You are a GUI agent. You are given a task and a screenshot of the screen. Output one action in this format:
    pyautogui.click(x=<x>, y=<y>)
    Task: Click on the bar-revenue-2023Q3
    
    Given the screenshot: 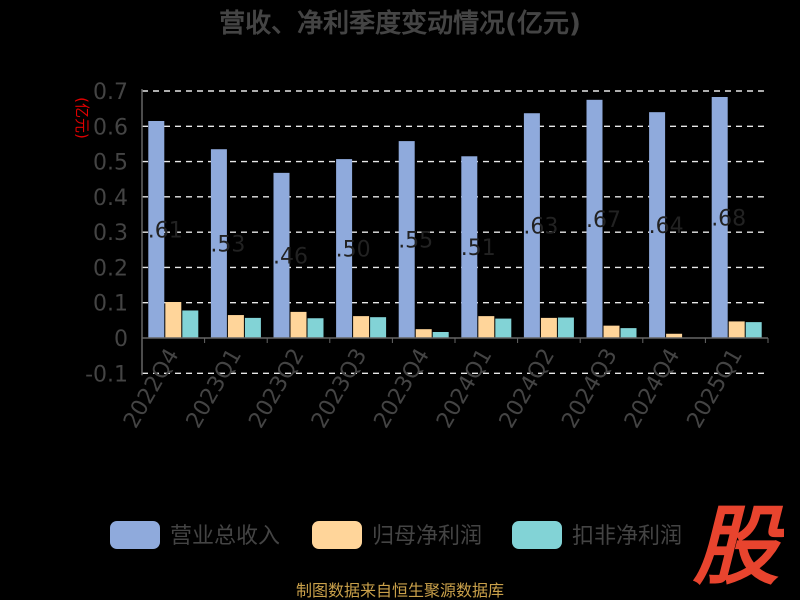 What is the action you would take?
    pyautogui.click(x=344, y=248)
    